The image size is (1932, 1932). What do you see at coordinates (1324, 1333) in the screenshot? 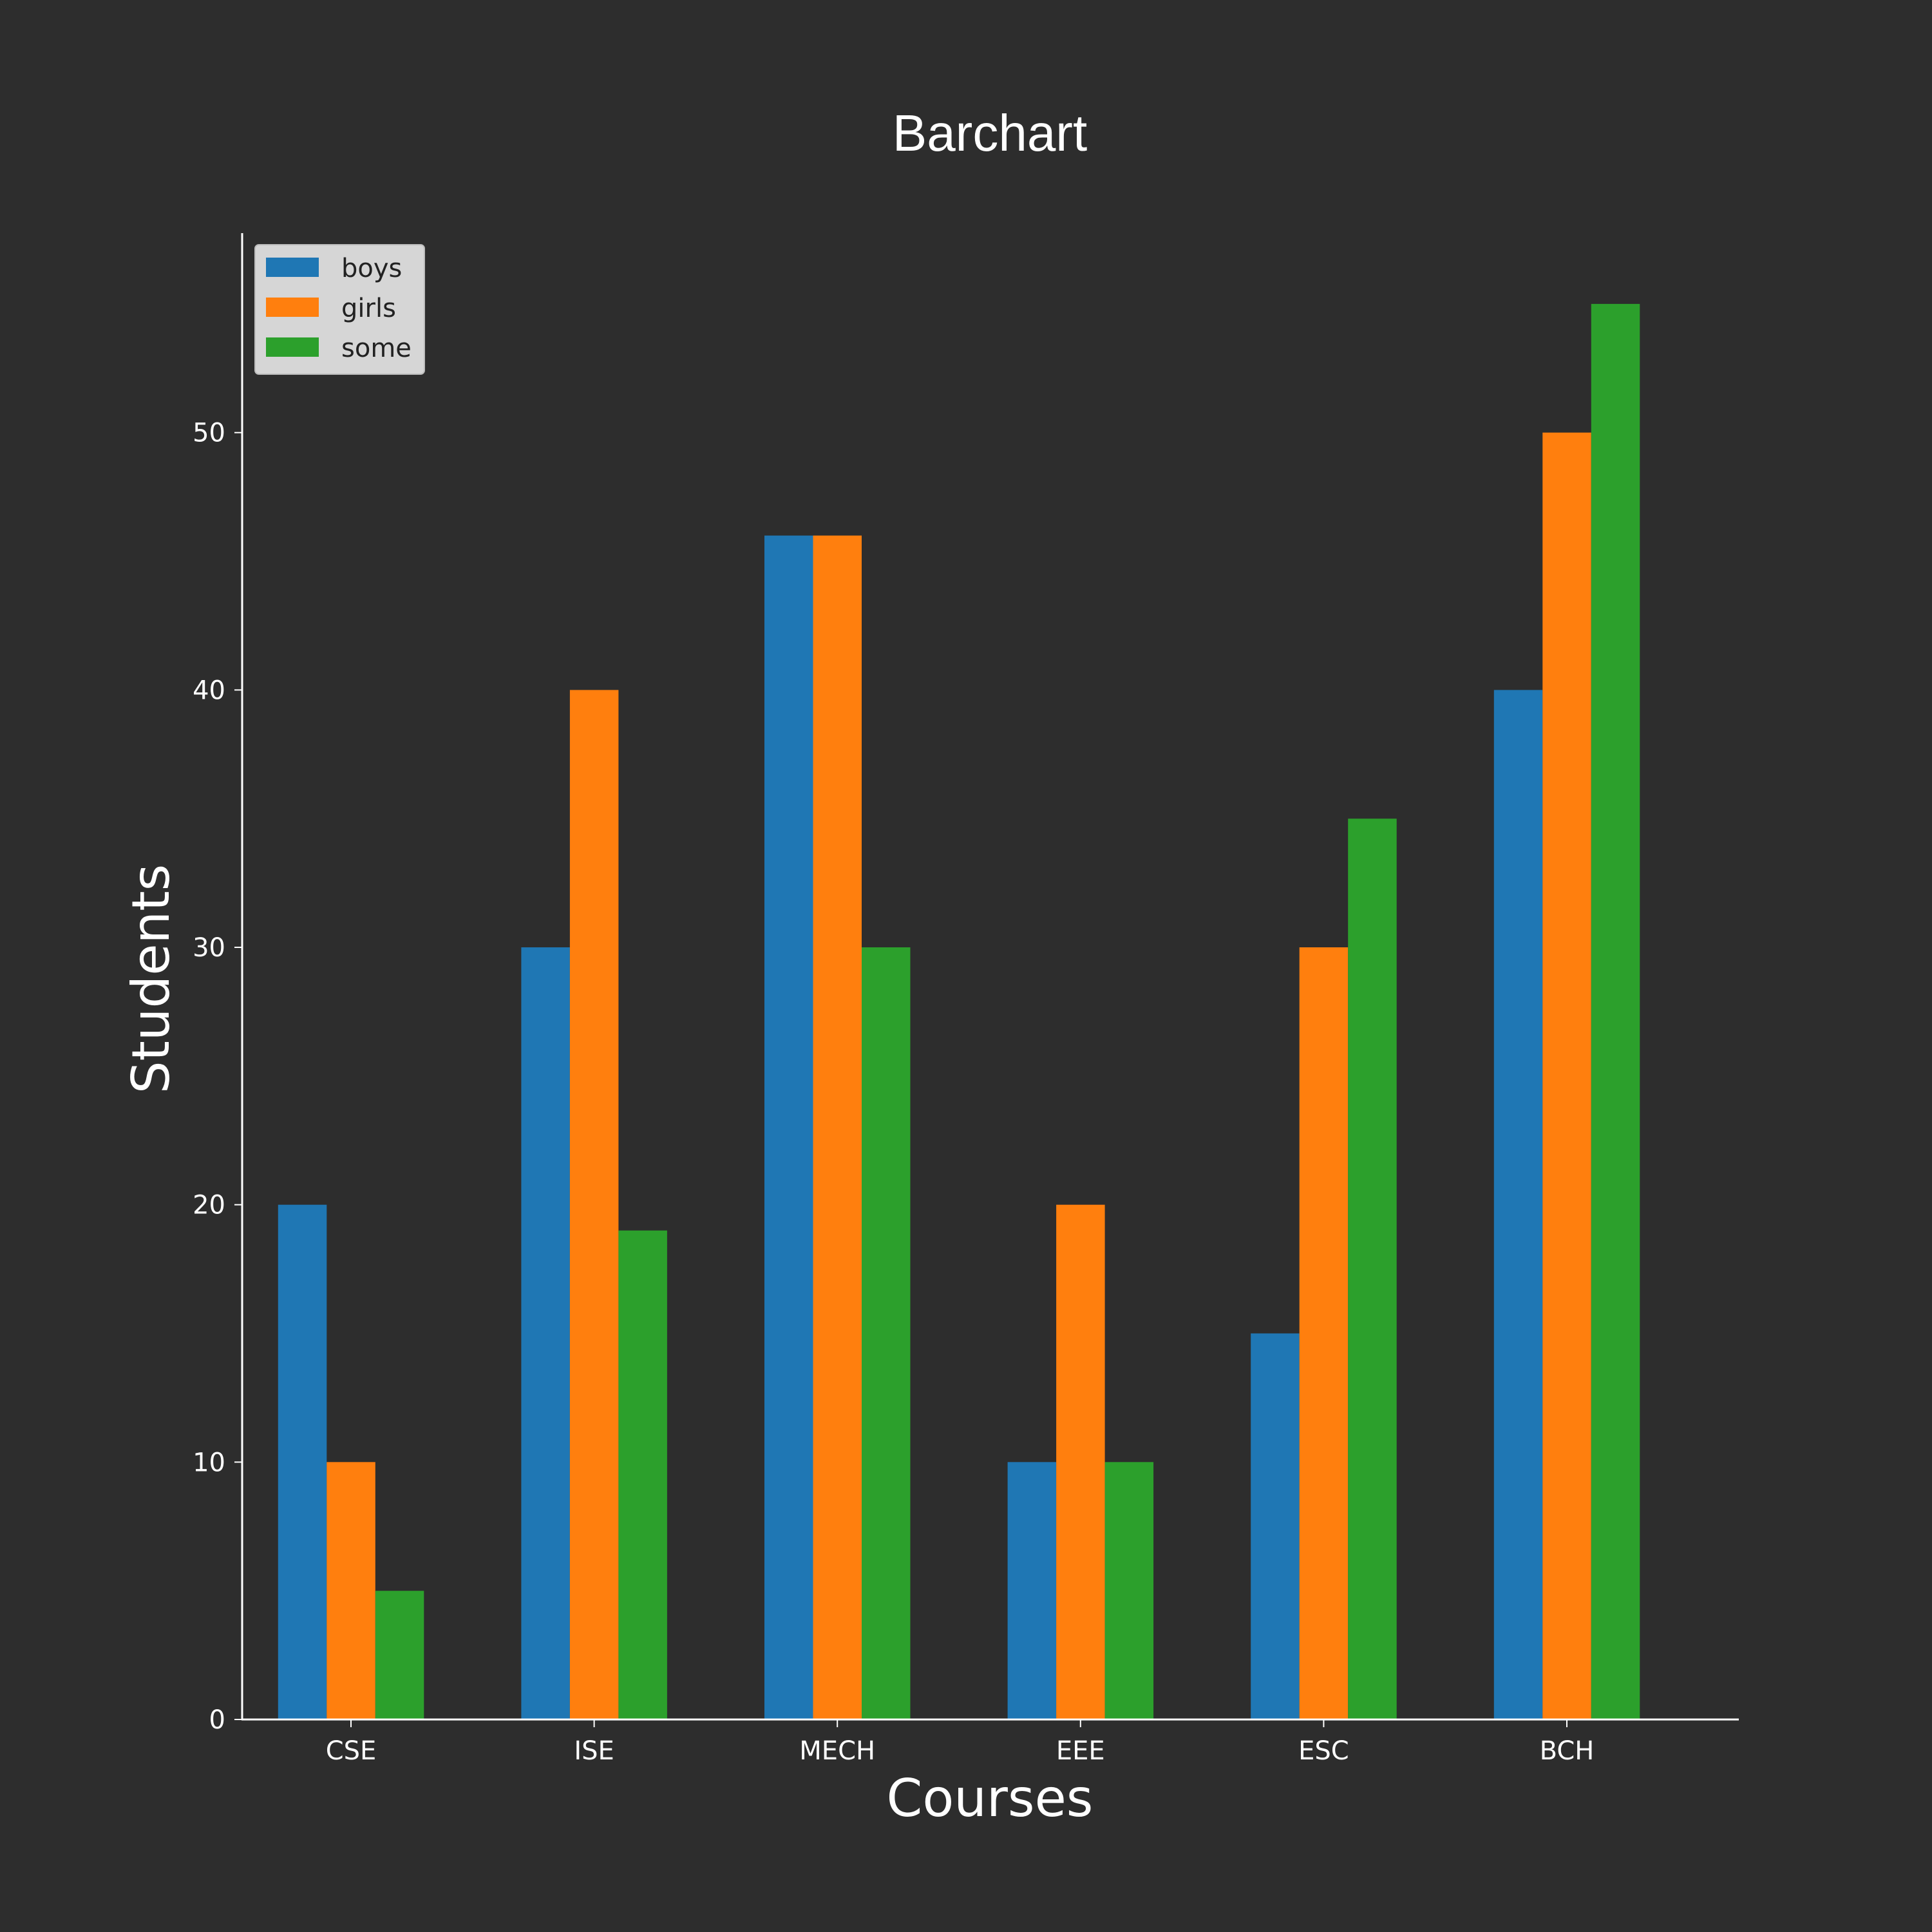
I see `bar-girls-esc` at bounding box center [1324, 1333].